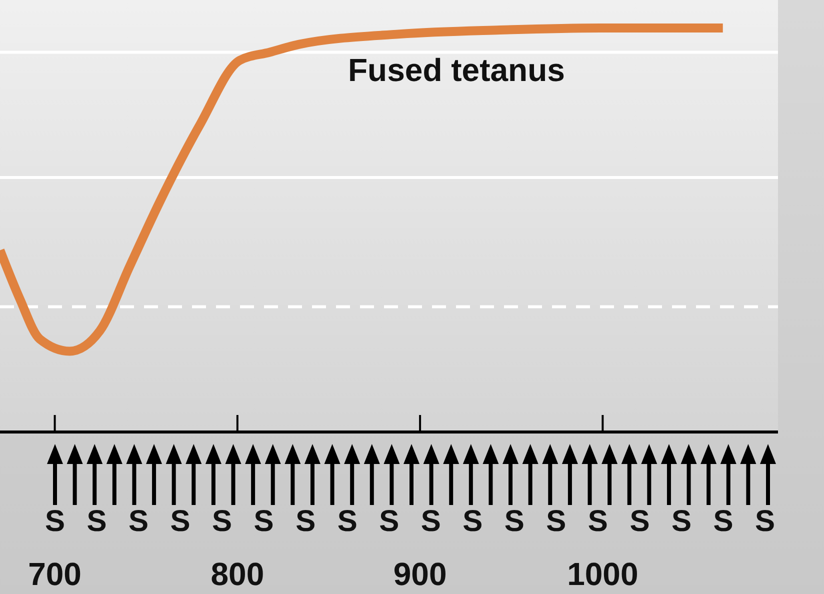 The width and height of the screenshot is (824, 594). I want to click on x-tick-label: 900, so click(420, 574).